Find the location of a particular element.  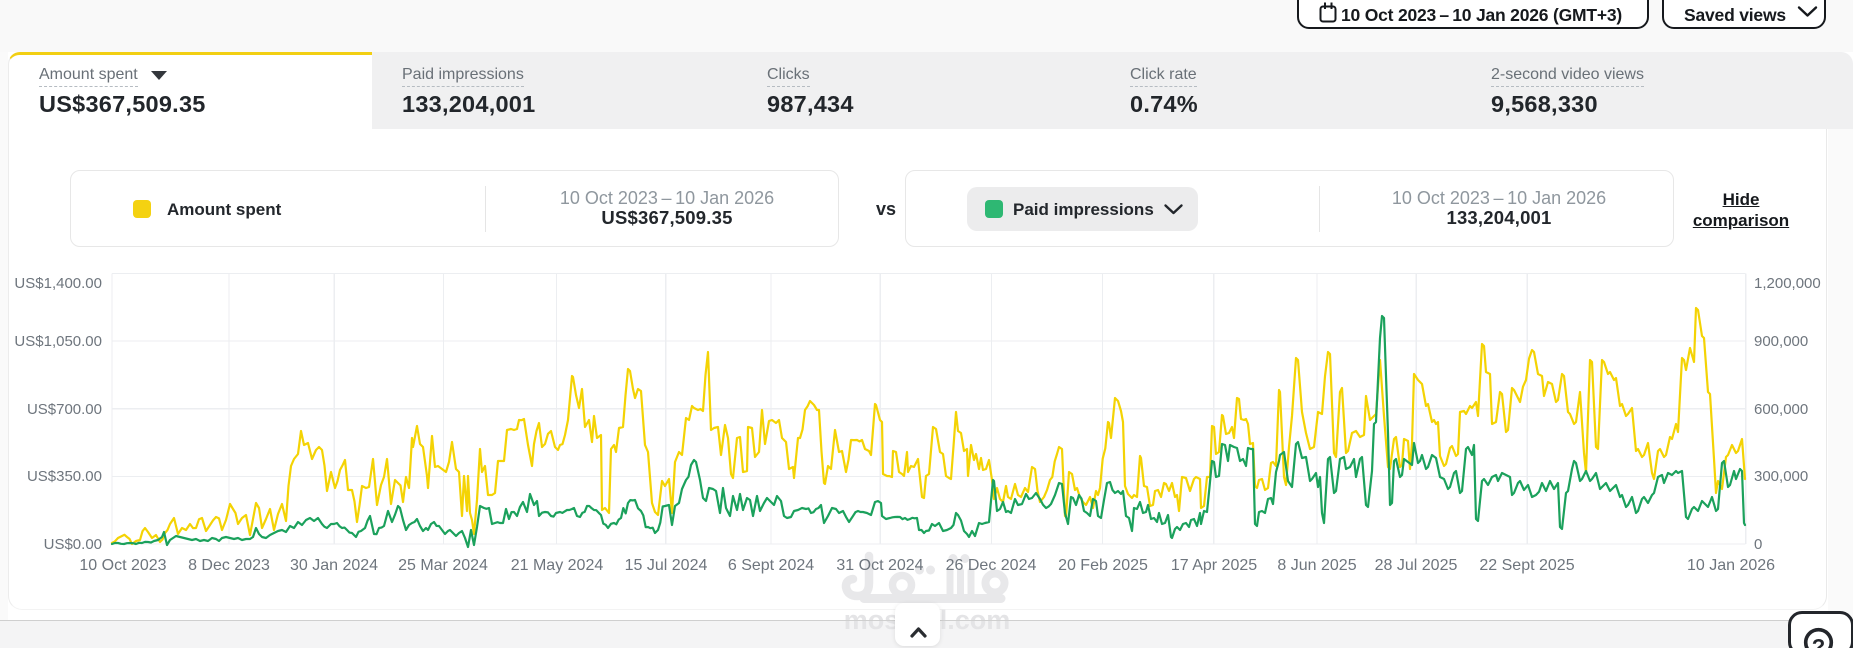

svg-text: Saved views is located at coordinates (1735, 15).